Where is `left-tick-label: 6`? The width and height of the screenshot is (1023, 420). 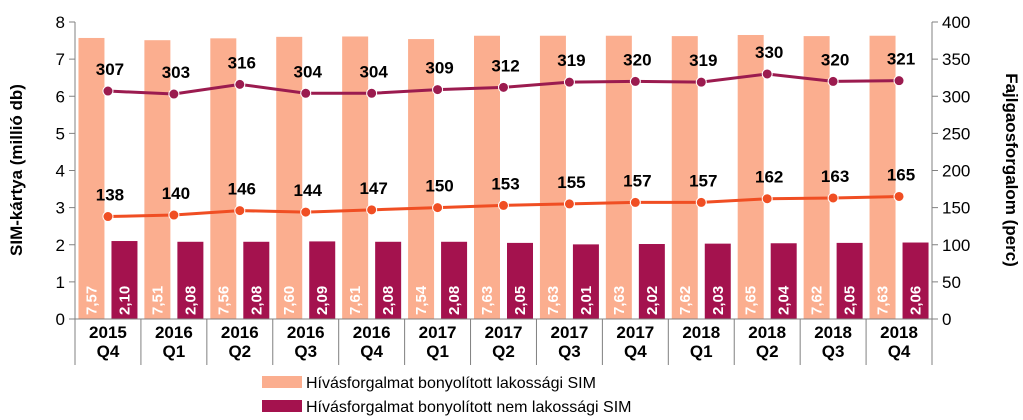 left-tick-label: 6 is located at coordinates (60, 96).